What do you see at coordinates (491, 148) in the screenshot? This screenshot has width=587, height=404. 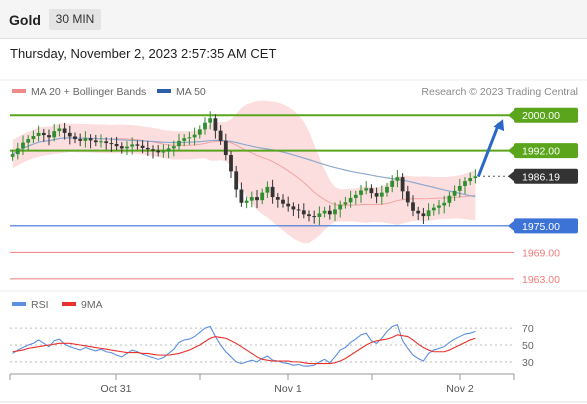 I see `target-arrow` at bounding box center [491, 148].